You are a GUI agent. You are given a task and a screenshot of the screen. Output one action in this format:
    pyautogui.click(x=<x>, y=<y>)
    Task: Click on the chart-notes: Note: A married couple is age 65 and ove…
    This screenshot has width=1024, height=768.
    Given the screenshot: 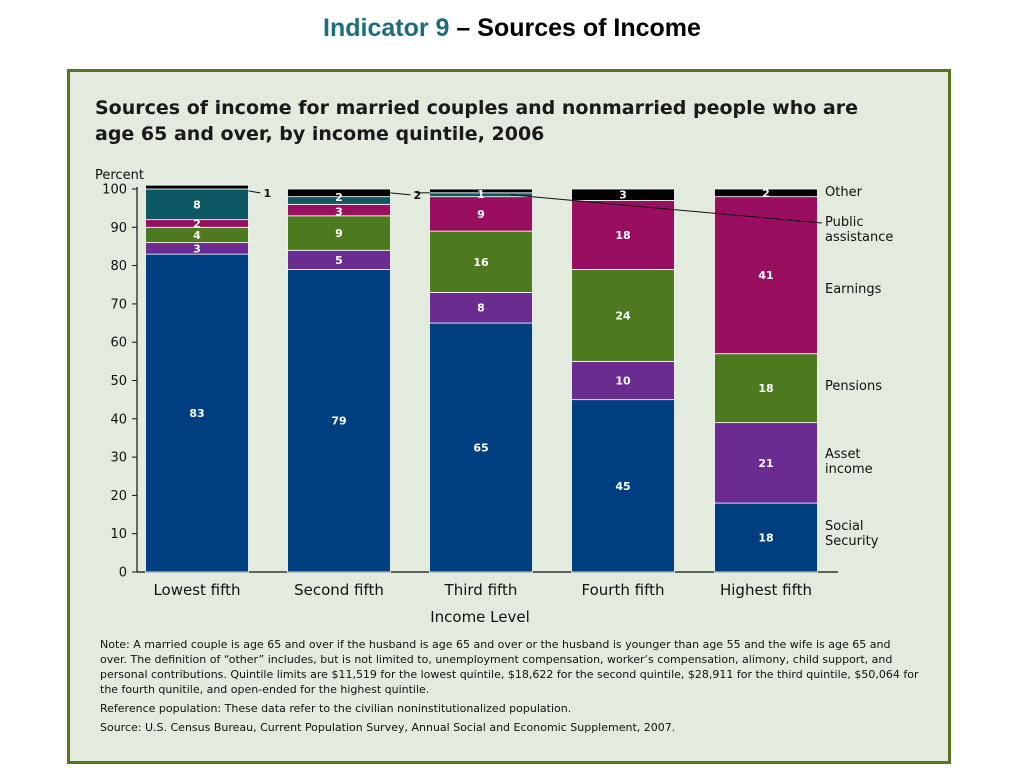 What is the action you would take?
    pyautogui.click(x=510, y=686)
    